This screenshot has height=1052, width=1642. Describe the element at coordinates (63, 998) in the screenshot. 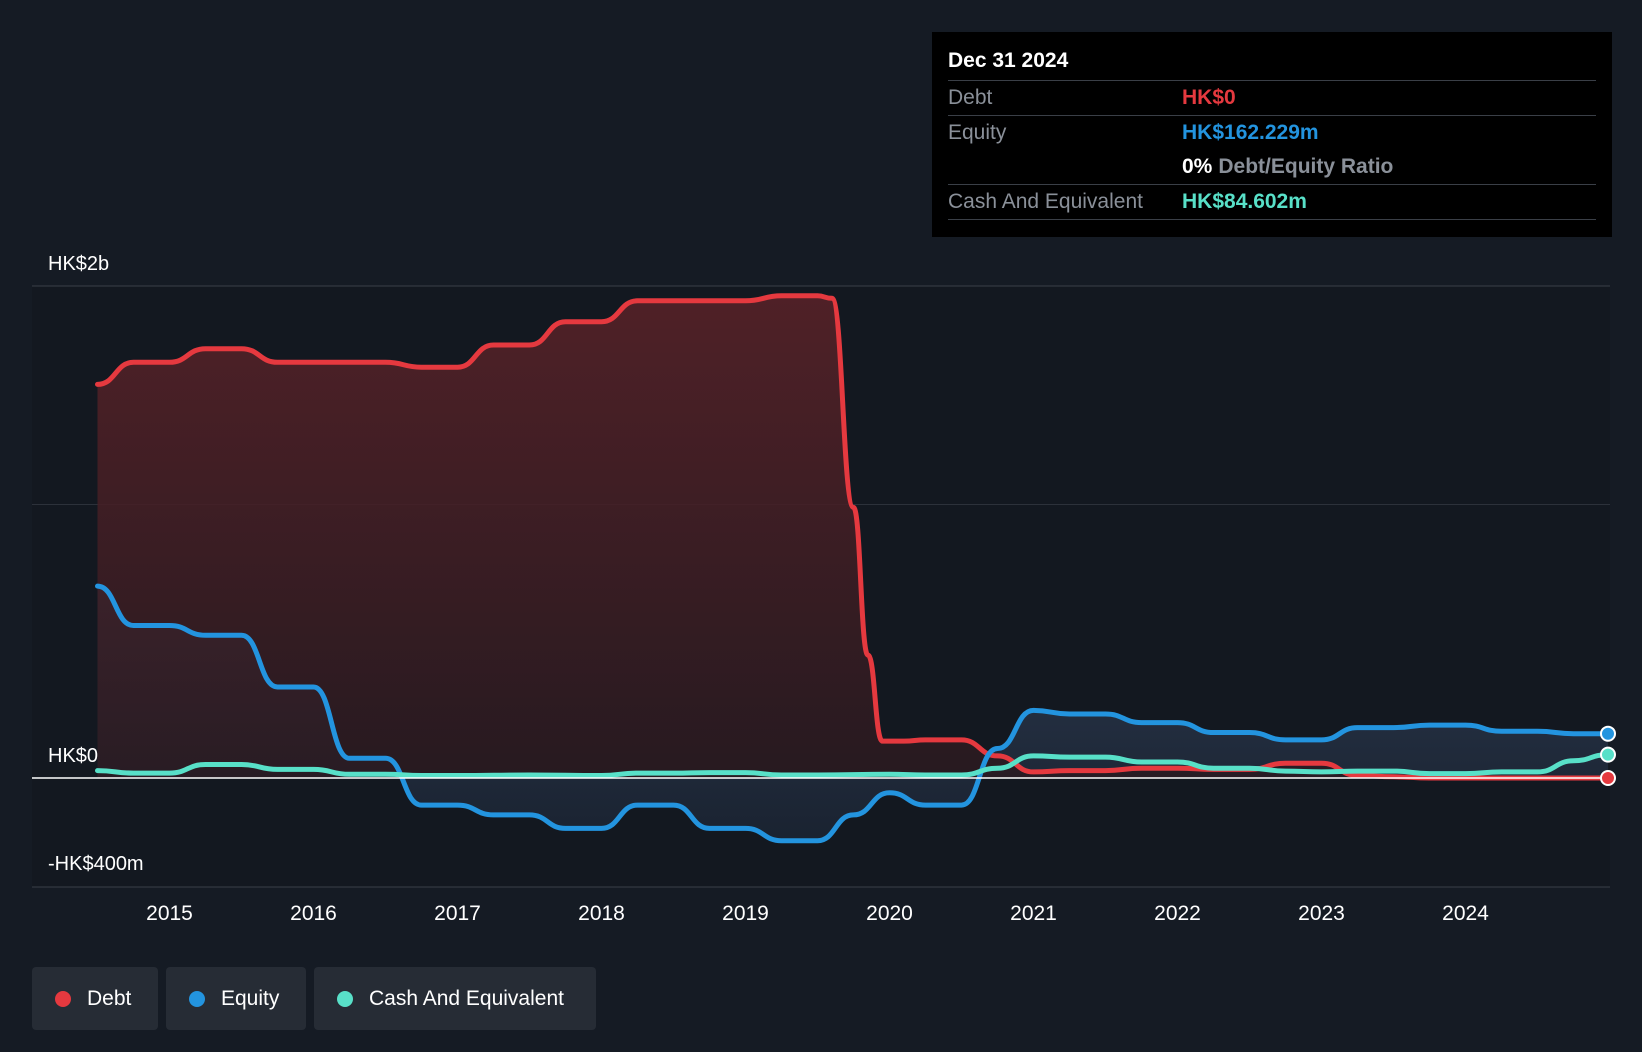

I see `legend-debt-dot-icon` at that location.